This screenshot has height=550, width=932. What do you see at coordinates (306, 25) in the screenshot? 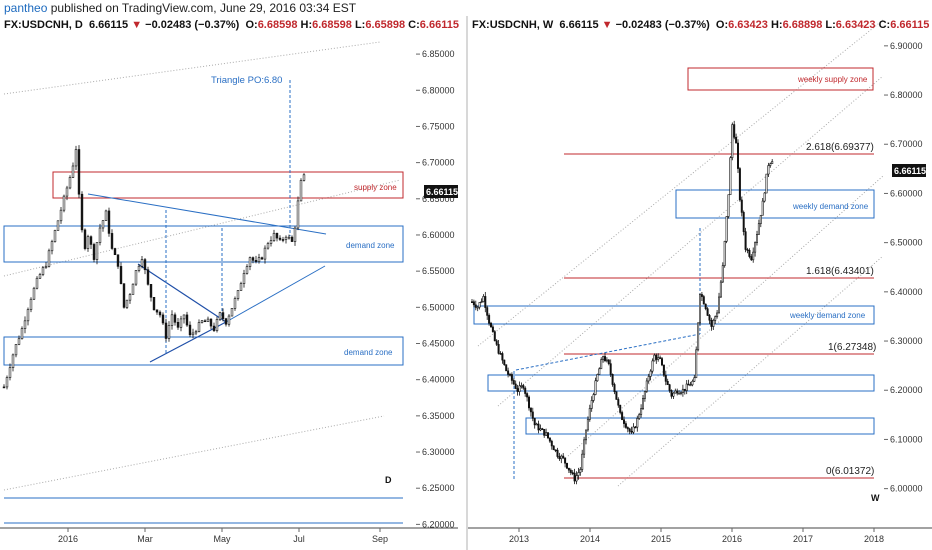
I see `high-label: H:` at bounding box center [306, 25].